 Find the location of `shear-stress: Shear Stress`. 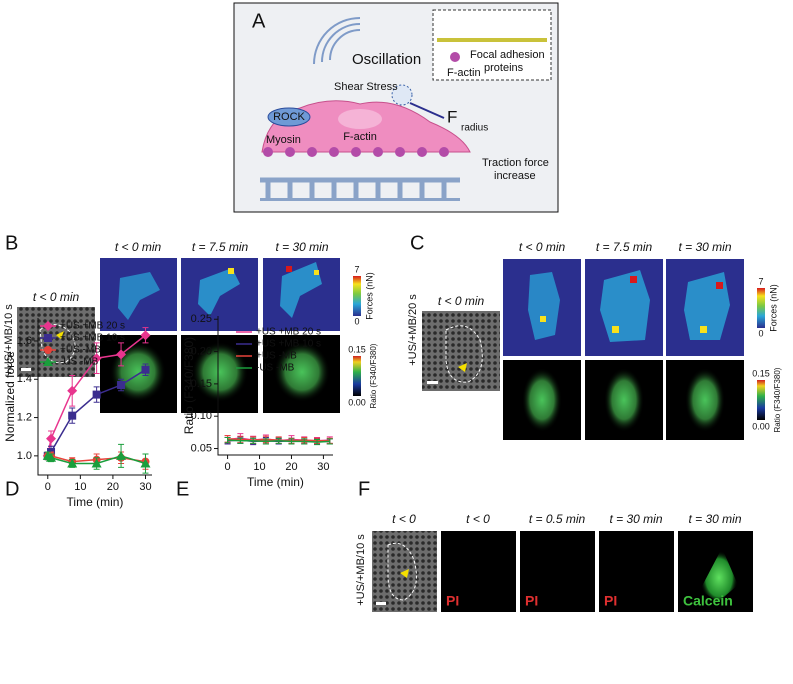

shear-stress: Shear Stress is located at coordinates (366, 87).